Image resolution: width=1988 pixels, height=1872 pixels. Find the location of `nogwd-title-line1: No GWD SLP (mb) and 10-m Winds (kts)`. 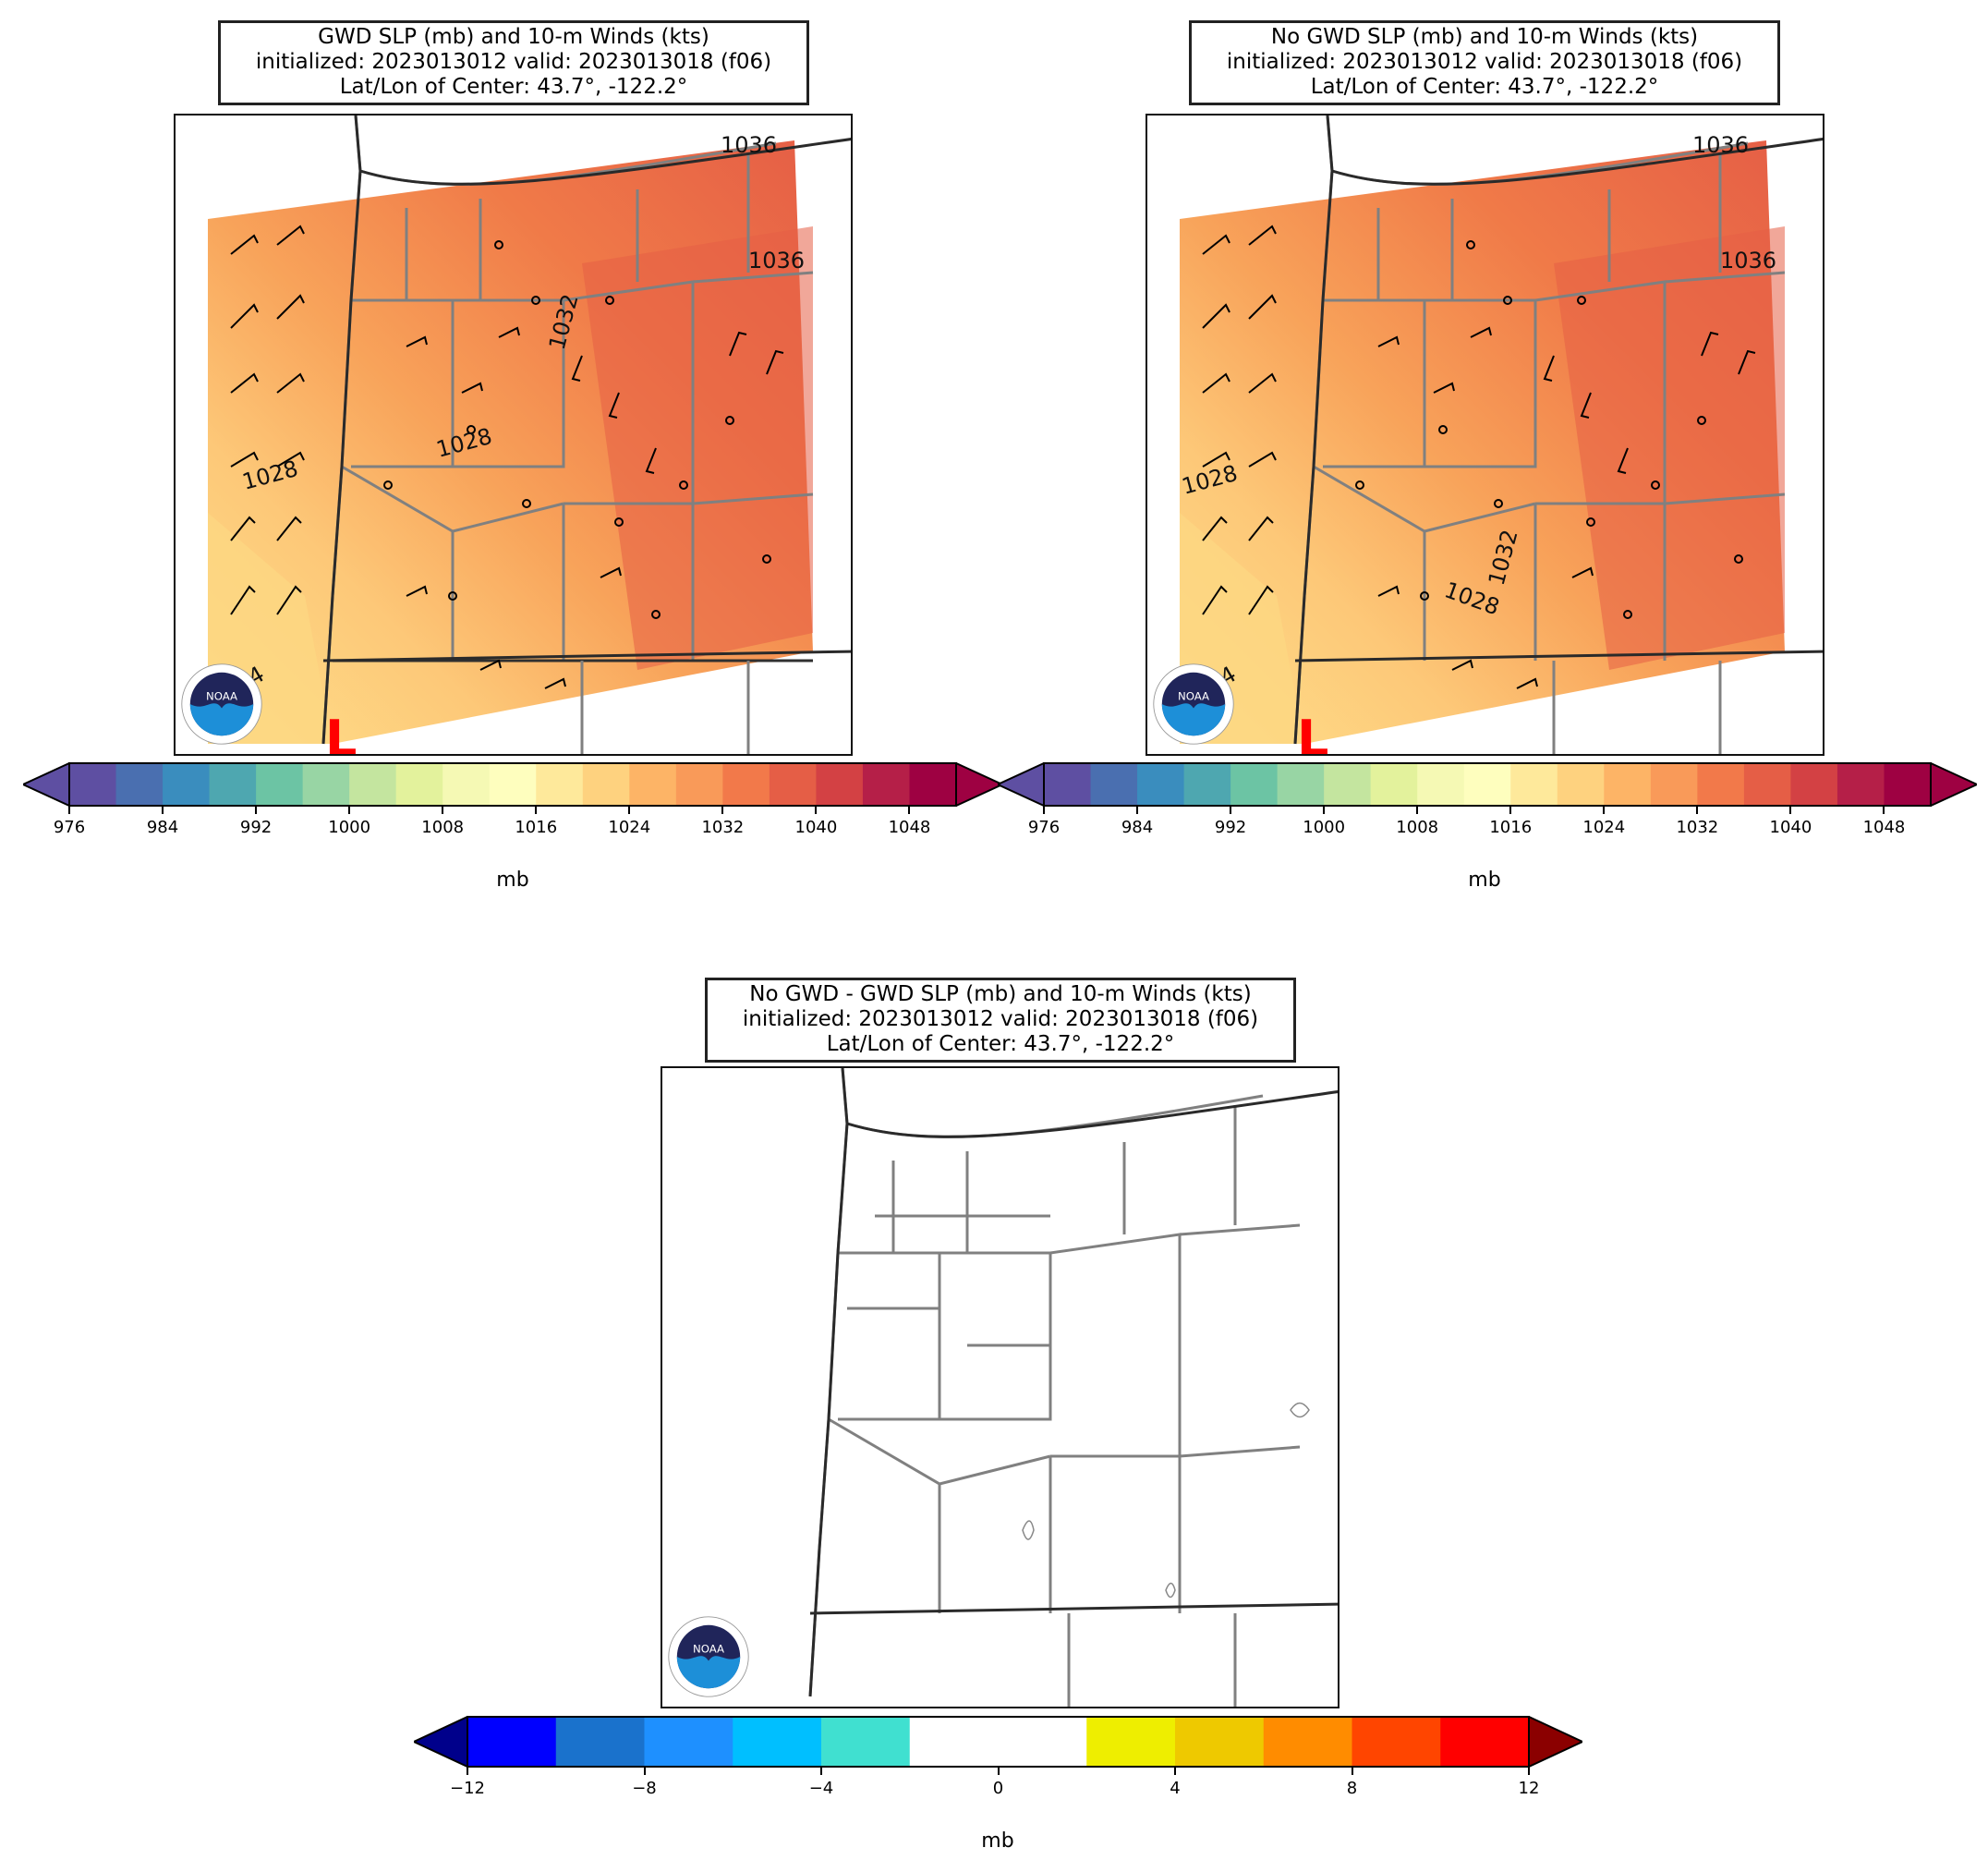

nogwd-title-line1: No GWD SLP (mb) and 10-m Winds (kts) is located at coordinates (1484, 37).